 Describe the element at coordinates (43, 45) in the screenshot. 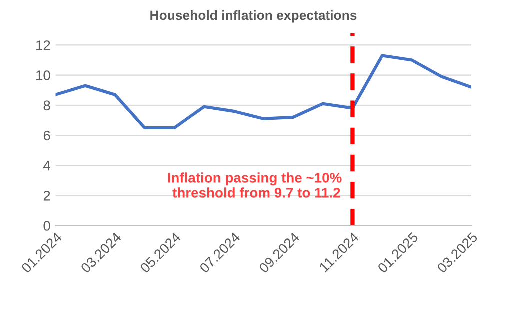

I see `y-tick-label: 12` at that location.